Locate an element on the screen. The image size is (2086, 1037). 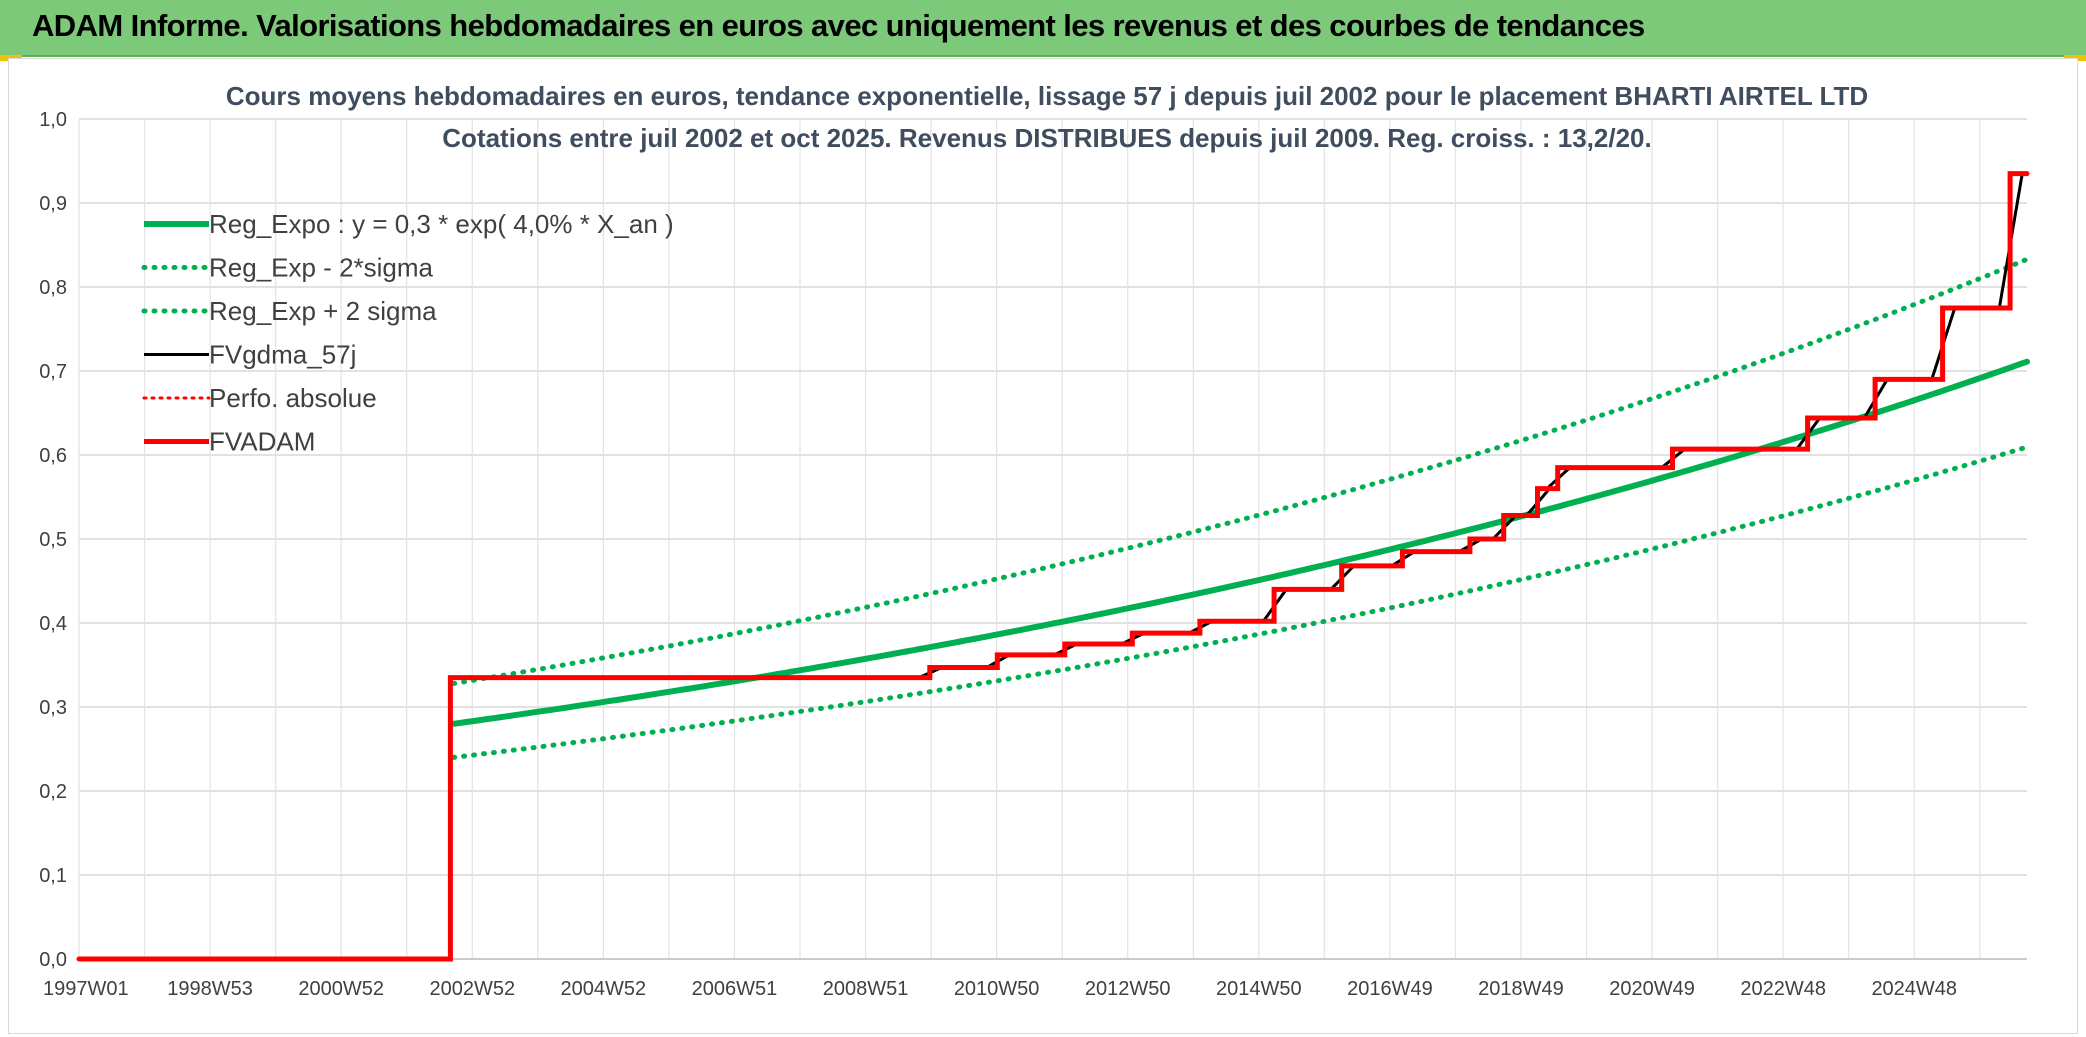
y-tick-label: 0,3 is located at coordinates (53, 708).